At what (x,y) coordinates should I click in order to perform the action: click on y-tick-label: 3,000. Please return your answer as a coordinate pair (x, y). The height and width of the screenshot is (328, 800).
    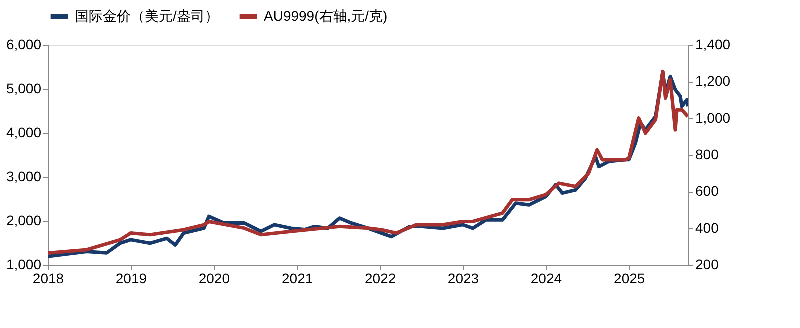
    Looking at the image, I should click on (24, 176).